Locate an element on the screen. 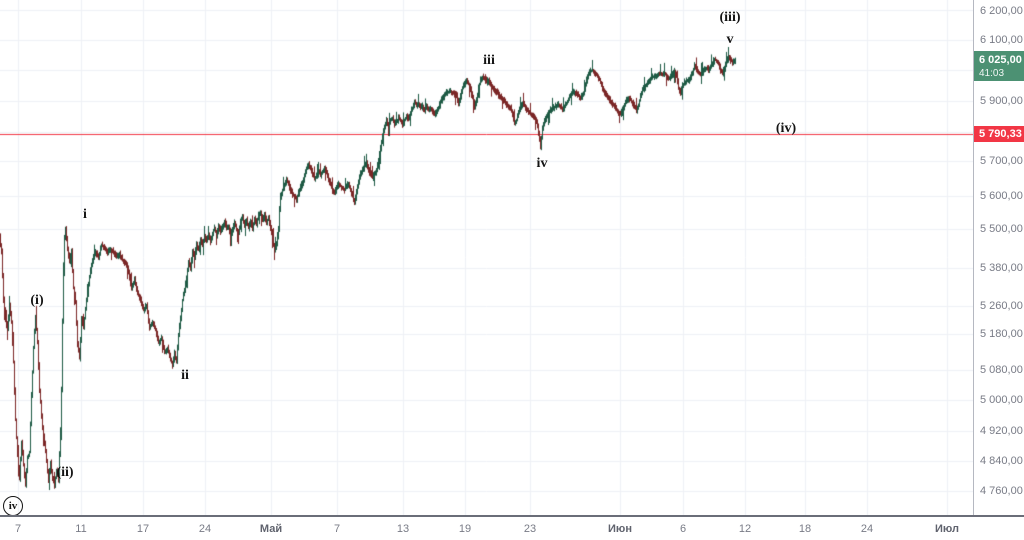 The width and height of the screenshot is (1024, 540). price-tick-label: 5 080,00 is located at coordinates (1001, 370).